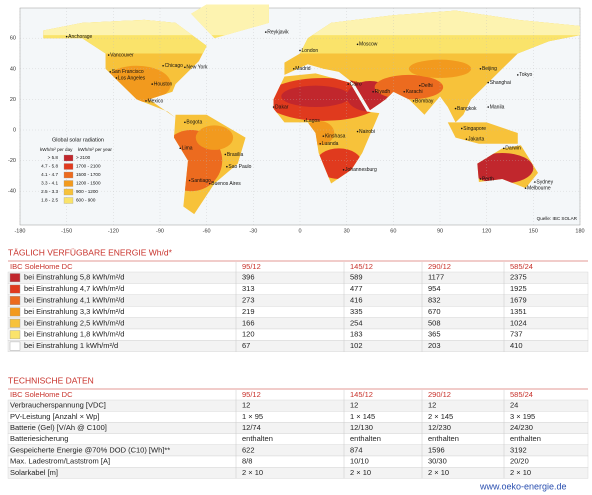  I want to click on legend-day: 2.5 - 3.3, so click(49, 191).